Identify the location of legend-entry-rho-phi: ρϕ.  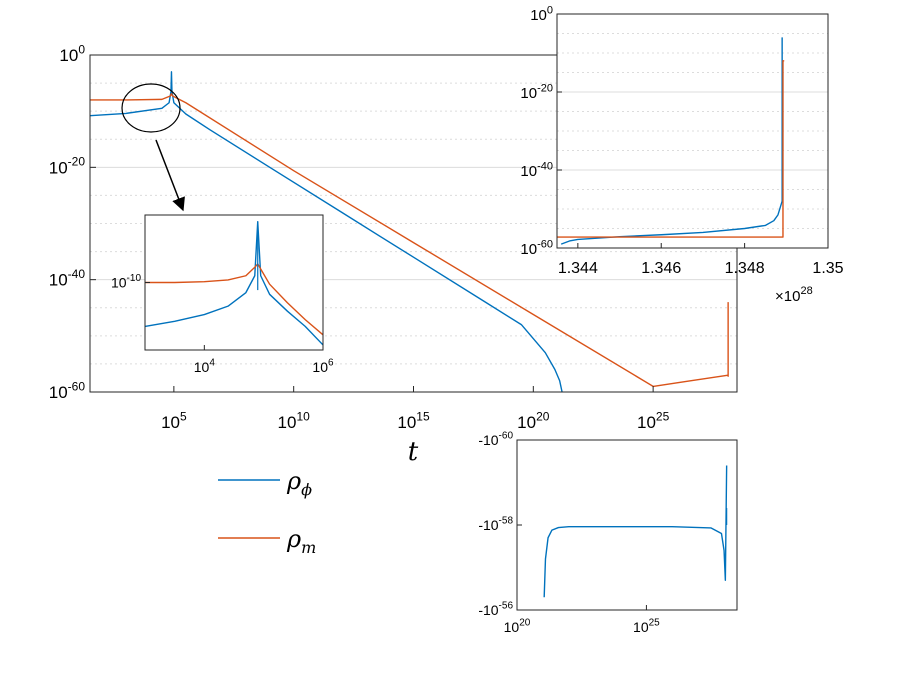
(265, 483).